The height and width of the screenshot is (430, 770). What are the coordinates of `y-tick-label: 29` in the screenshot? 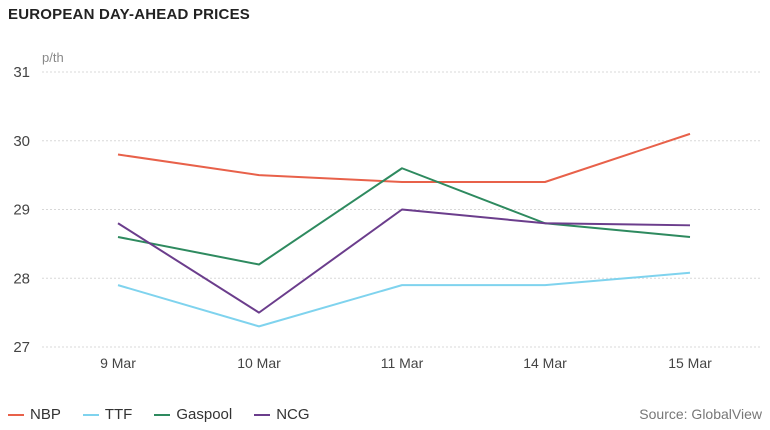 It's located at (21, 210).